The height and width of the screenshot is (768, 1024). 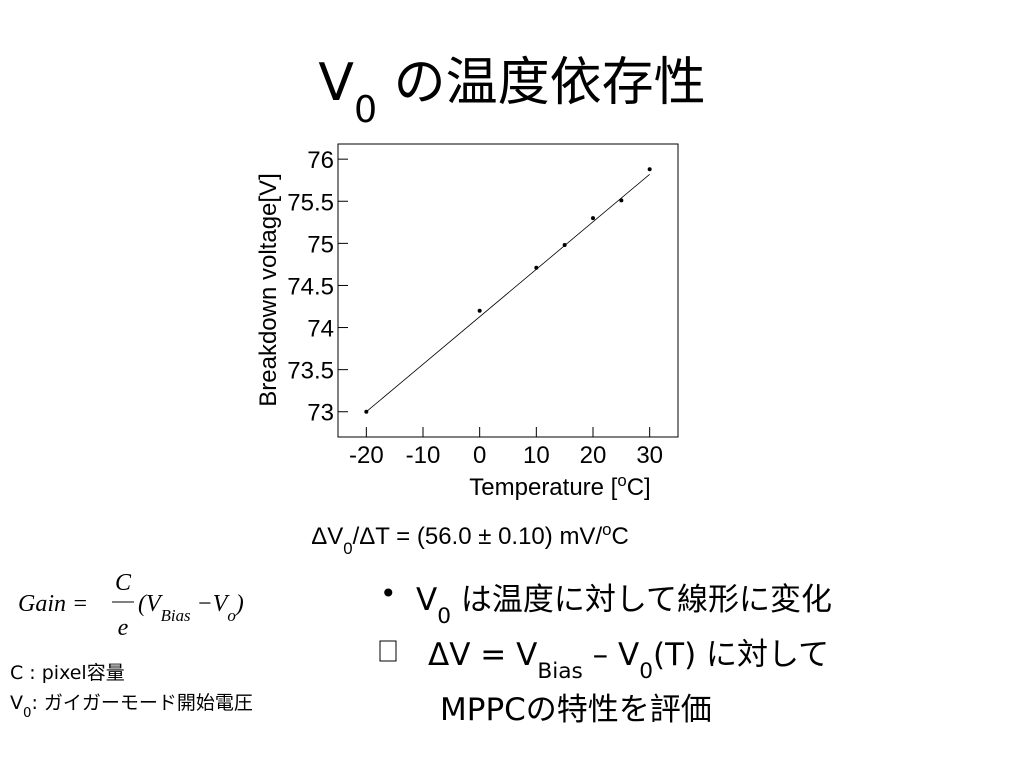 What do you see at coordinates (141, 703) in the screenshot?
I see `note-part: : ガイガーモード開始電圧` at bounding box center [141, 703].